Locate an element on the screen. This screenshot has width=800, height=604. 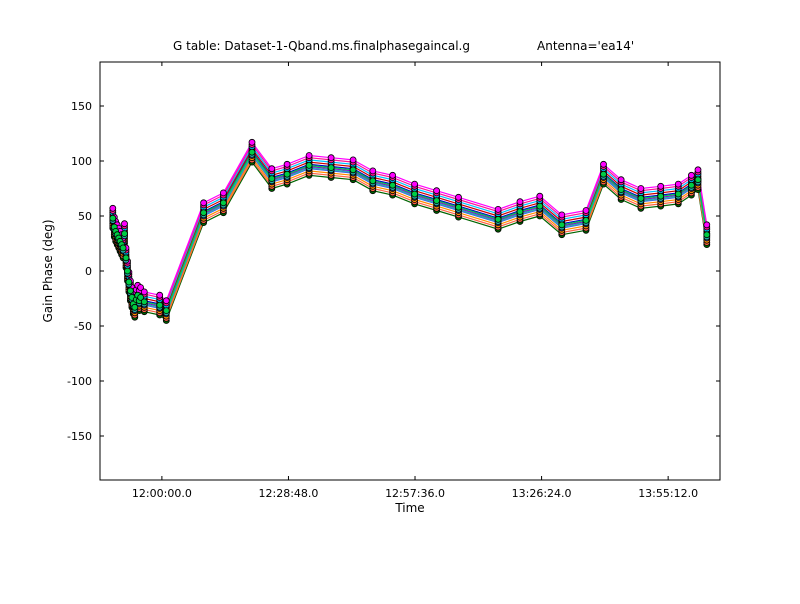
y-tick-label: -150 is located at coordinates (79, 436).